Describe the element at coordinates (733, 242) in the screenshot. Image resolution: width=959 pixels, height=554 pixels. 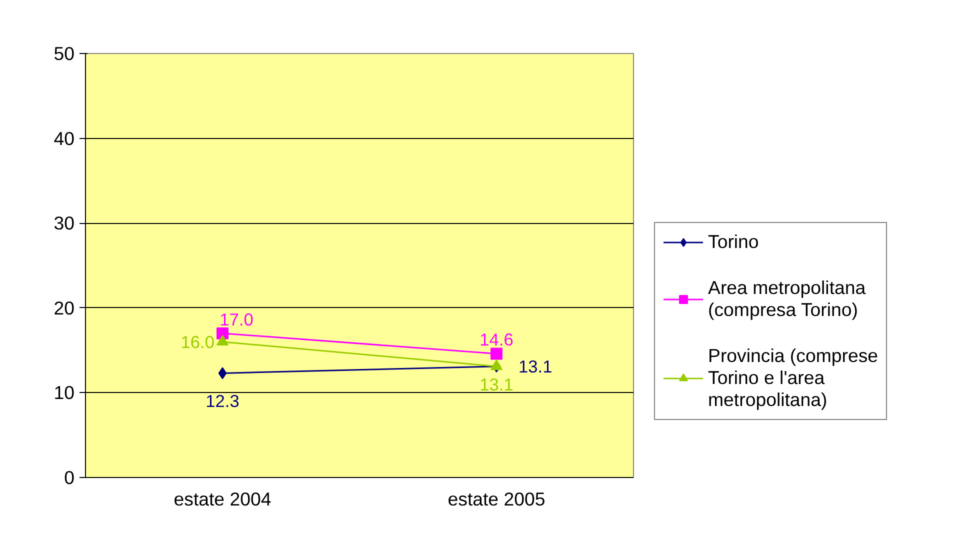
I see `legend-label: Torino` at that location.